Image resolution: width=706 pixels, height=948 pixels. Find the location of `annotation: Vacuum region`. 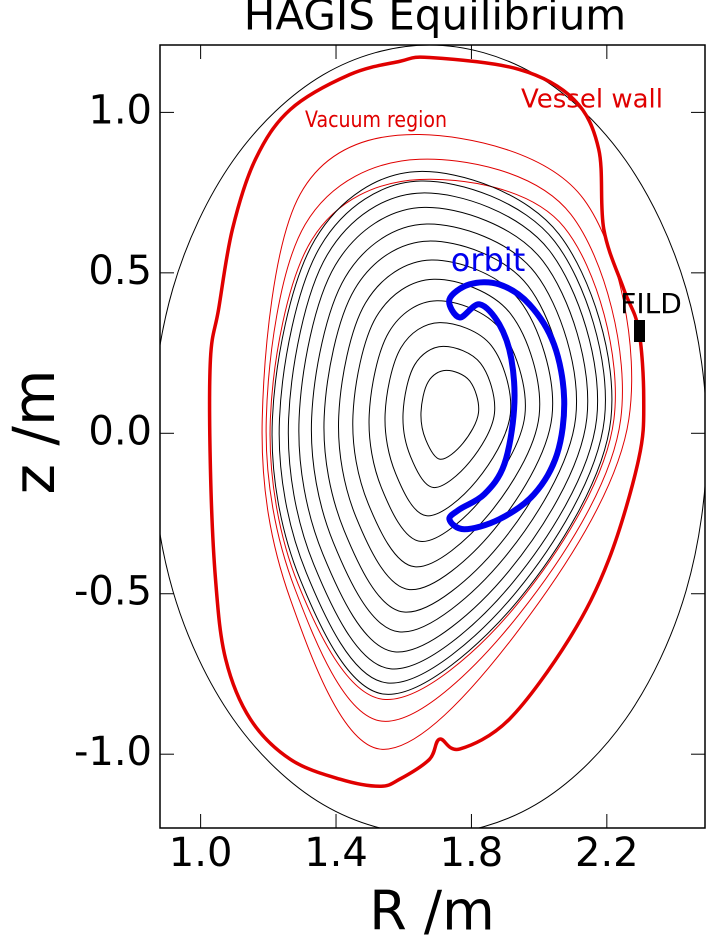

annotation: Vacuum region is located at coordinates (376, 120).